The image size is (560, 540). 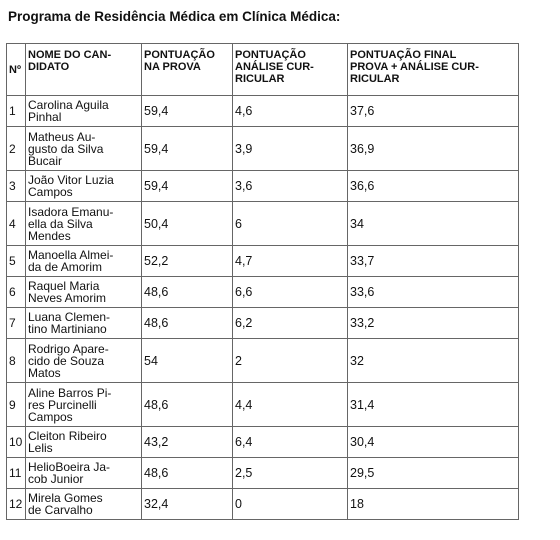 I want to click on candidate-name: Matheus Au- gusto da Silva Bucair, so click(x=66, y=148).